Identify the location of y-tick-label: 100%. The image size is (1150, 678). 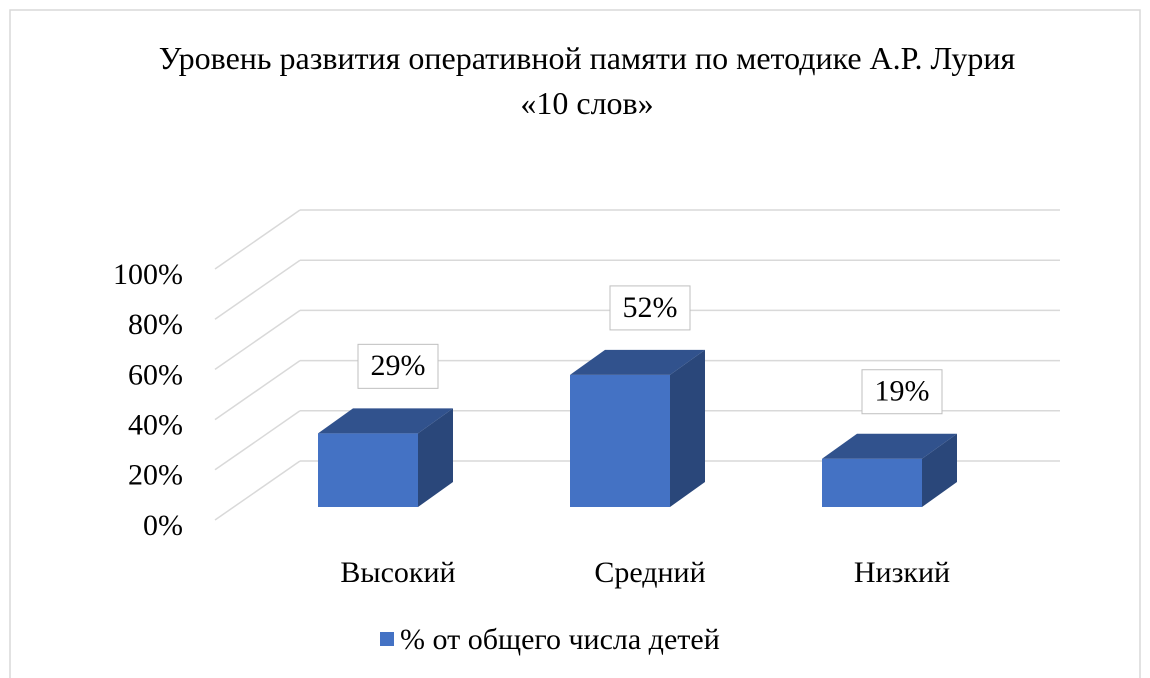
(148, 274).